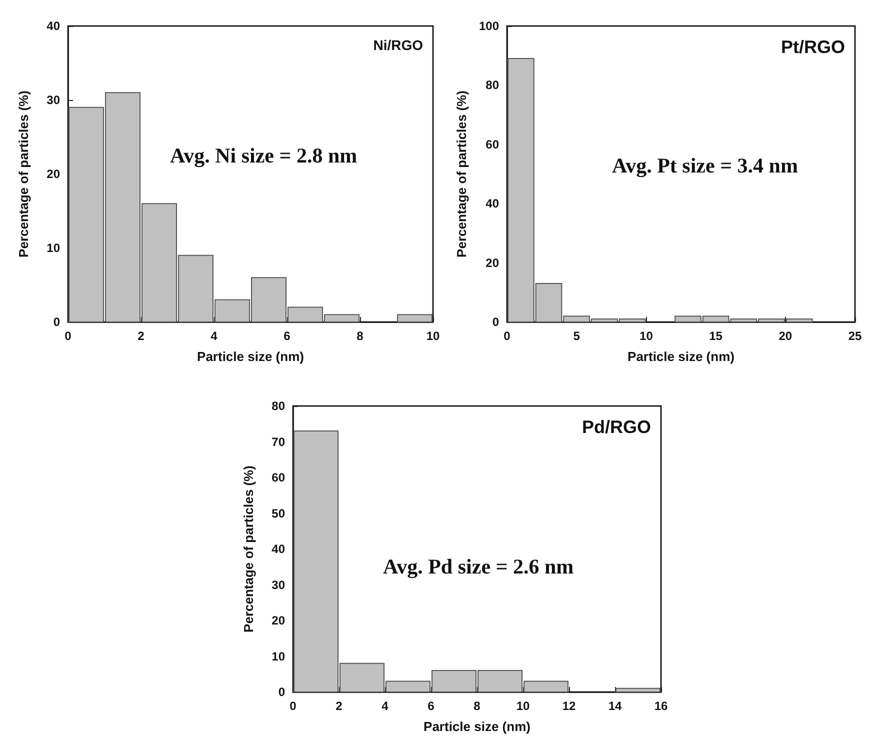 The image size is (877, 738). Describe the element at coordinates (478, 566) in the screenshot. I see `annotation: Avg. Pd size = 2.6 nm` at that location.